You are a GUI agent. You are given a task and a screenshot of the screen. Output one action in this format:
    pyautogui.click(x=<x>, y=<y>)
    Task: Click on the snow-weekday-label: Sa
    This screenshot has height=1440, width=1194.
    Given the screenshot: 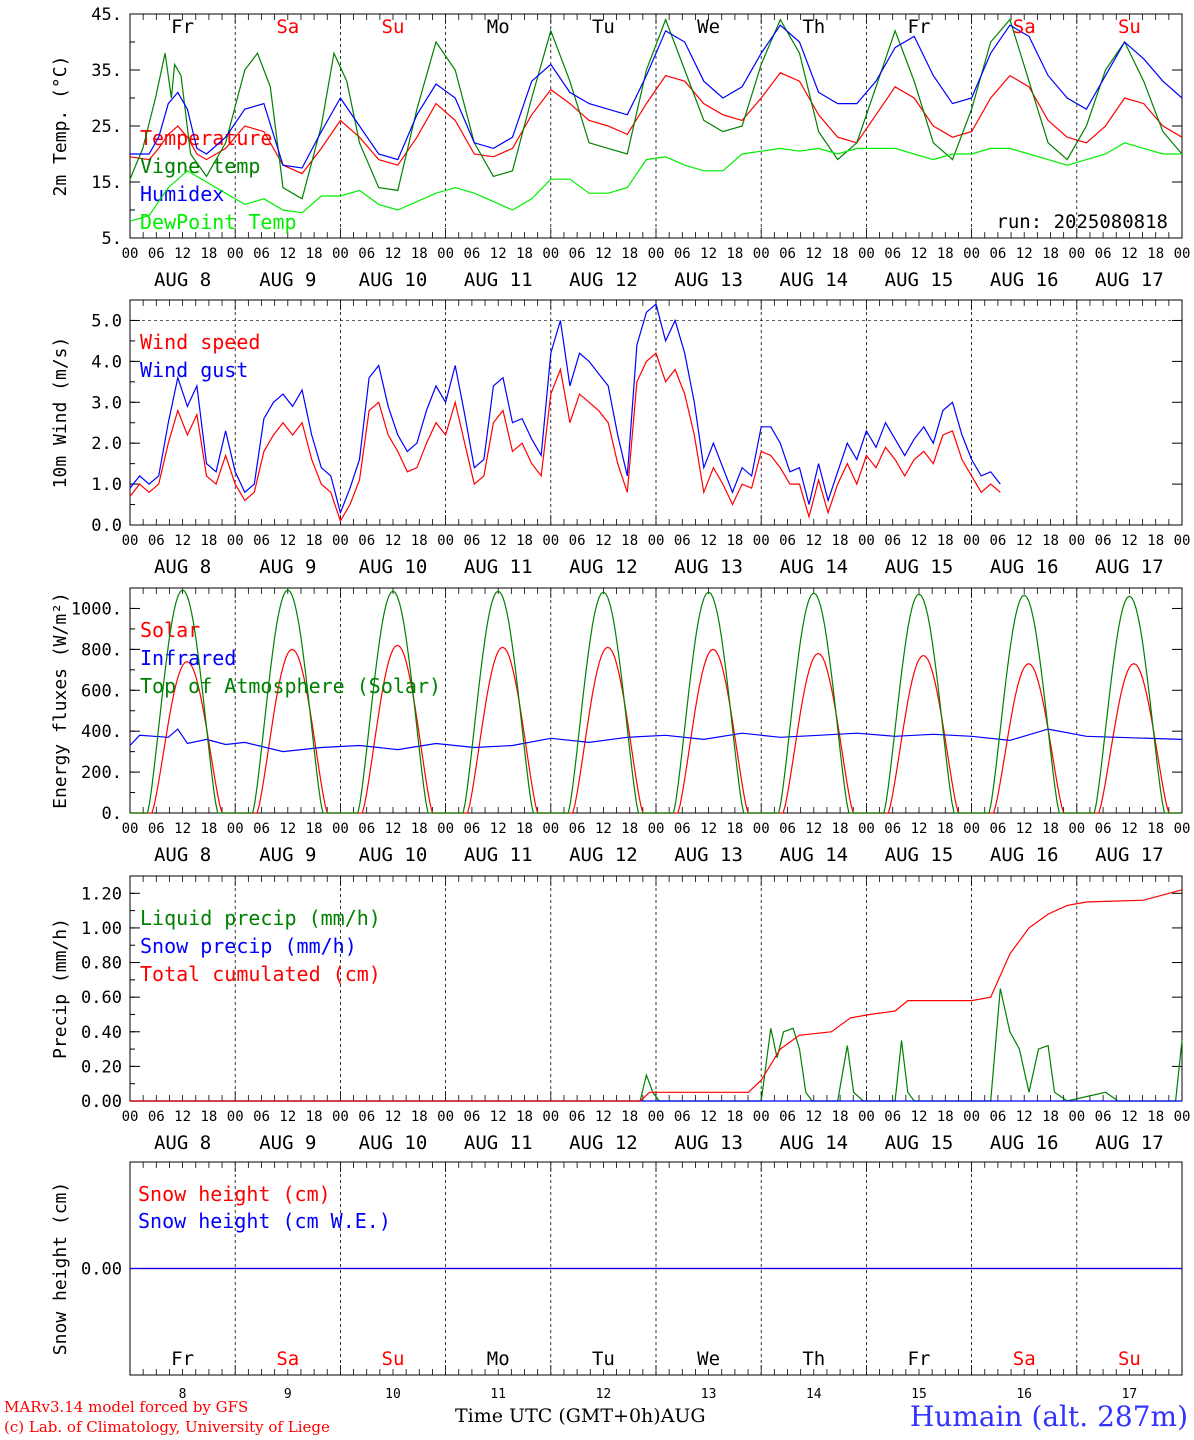 What is the action you would take?
    pyautogui.click(x=1024, y=1359)
    